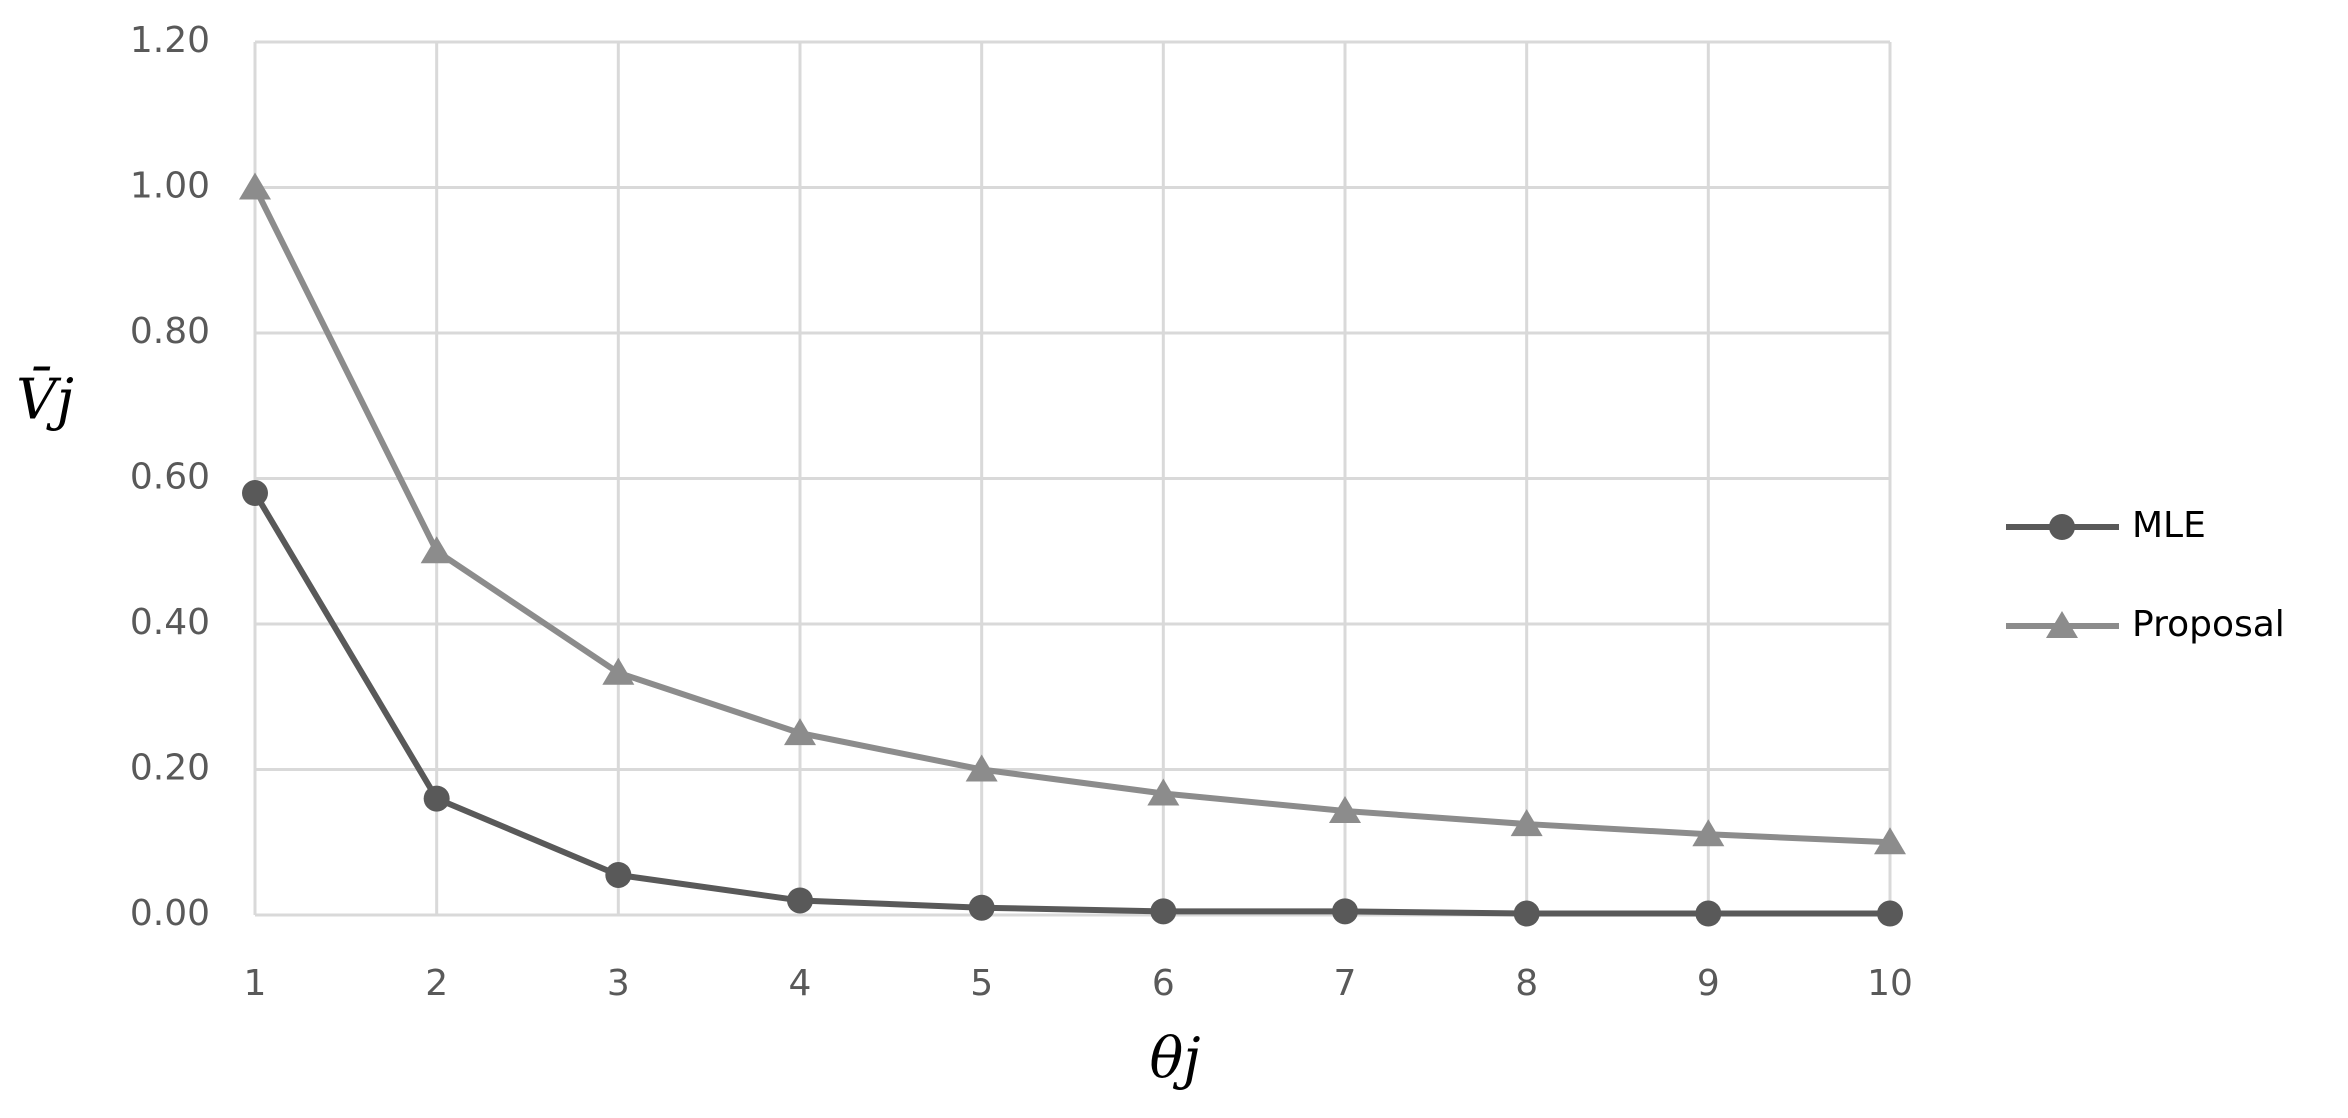 Image resolution: width=2348 pixels, height=1118 pixels. Describe the element at coordinates (170, 913) in the screenshot. I see `y-tick-label: 0.00` at that location.